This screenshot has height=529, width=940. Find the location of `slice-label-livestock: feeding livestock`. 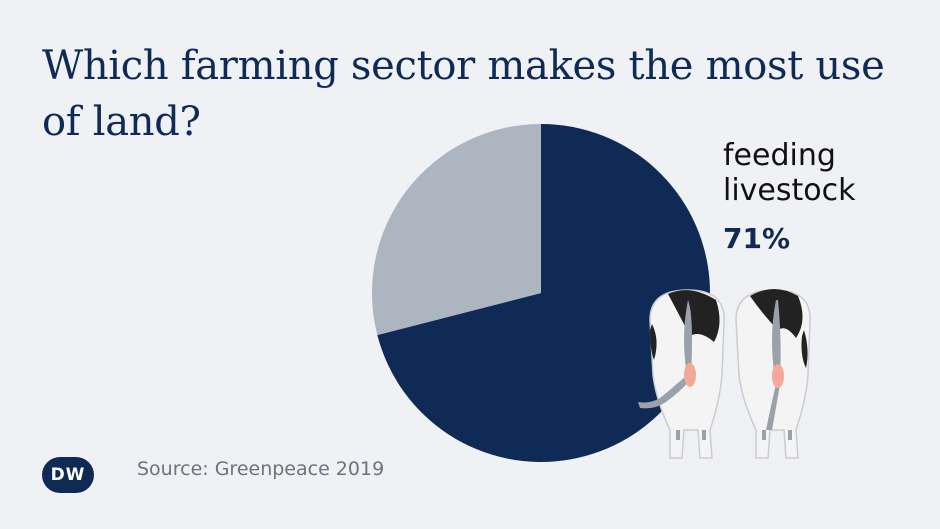

slice-label-livestock: feeding livestock is located at coordinates (789, 173).